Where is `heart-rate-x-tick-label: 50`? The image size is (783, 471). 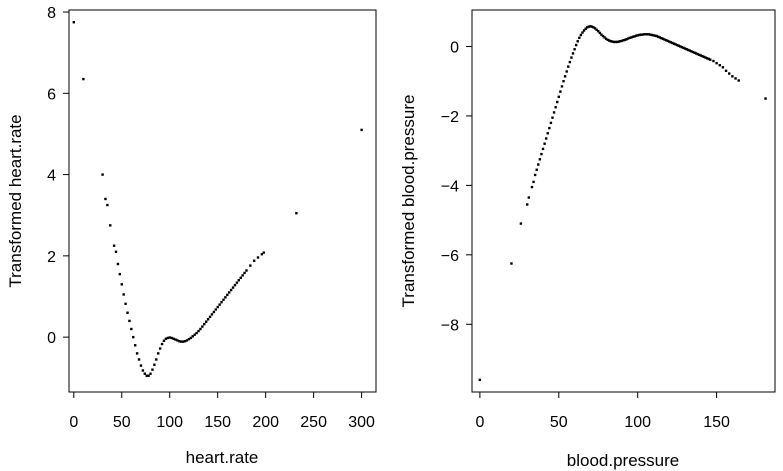
heart-rate-x-tick-label: 50 is located at coordinates (122, 422).